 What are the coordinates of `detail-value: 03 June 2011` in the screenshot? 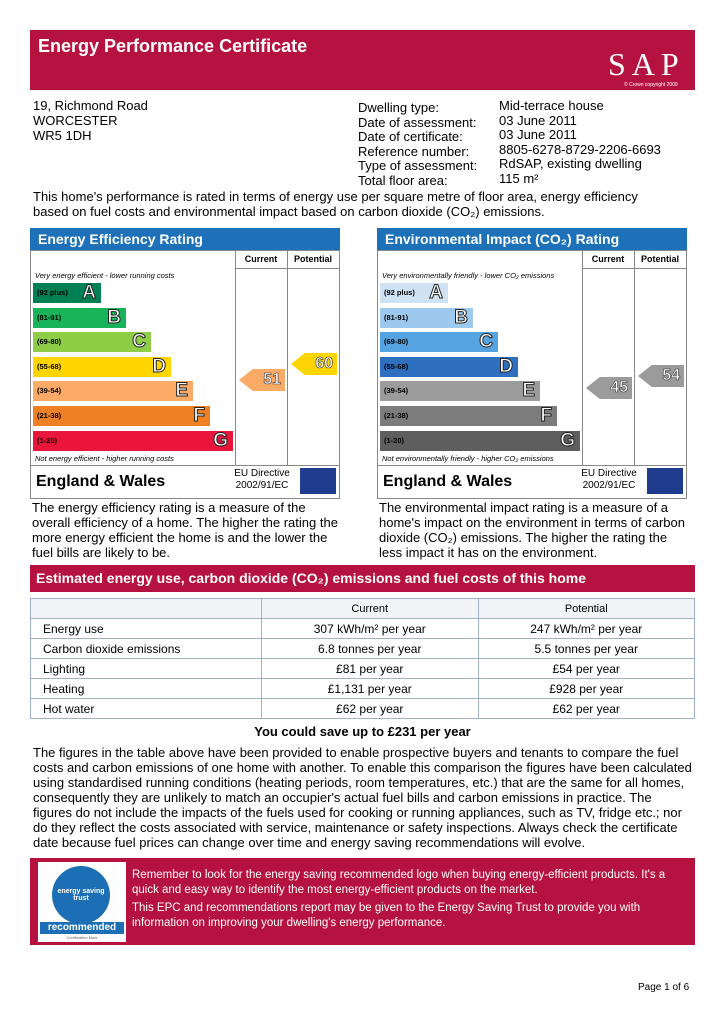 It's located at (538, 134).